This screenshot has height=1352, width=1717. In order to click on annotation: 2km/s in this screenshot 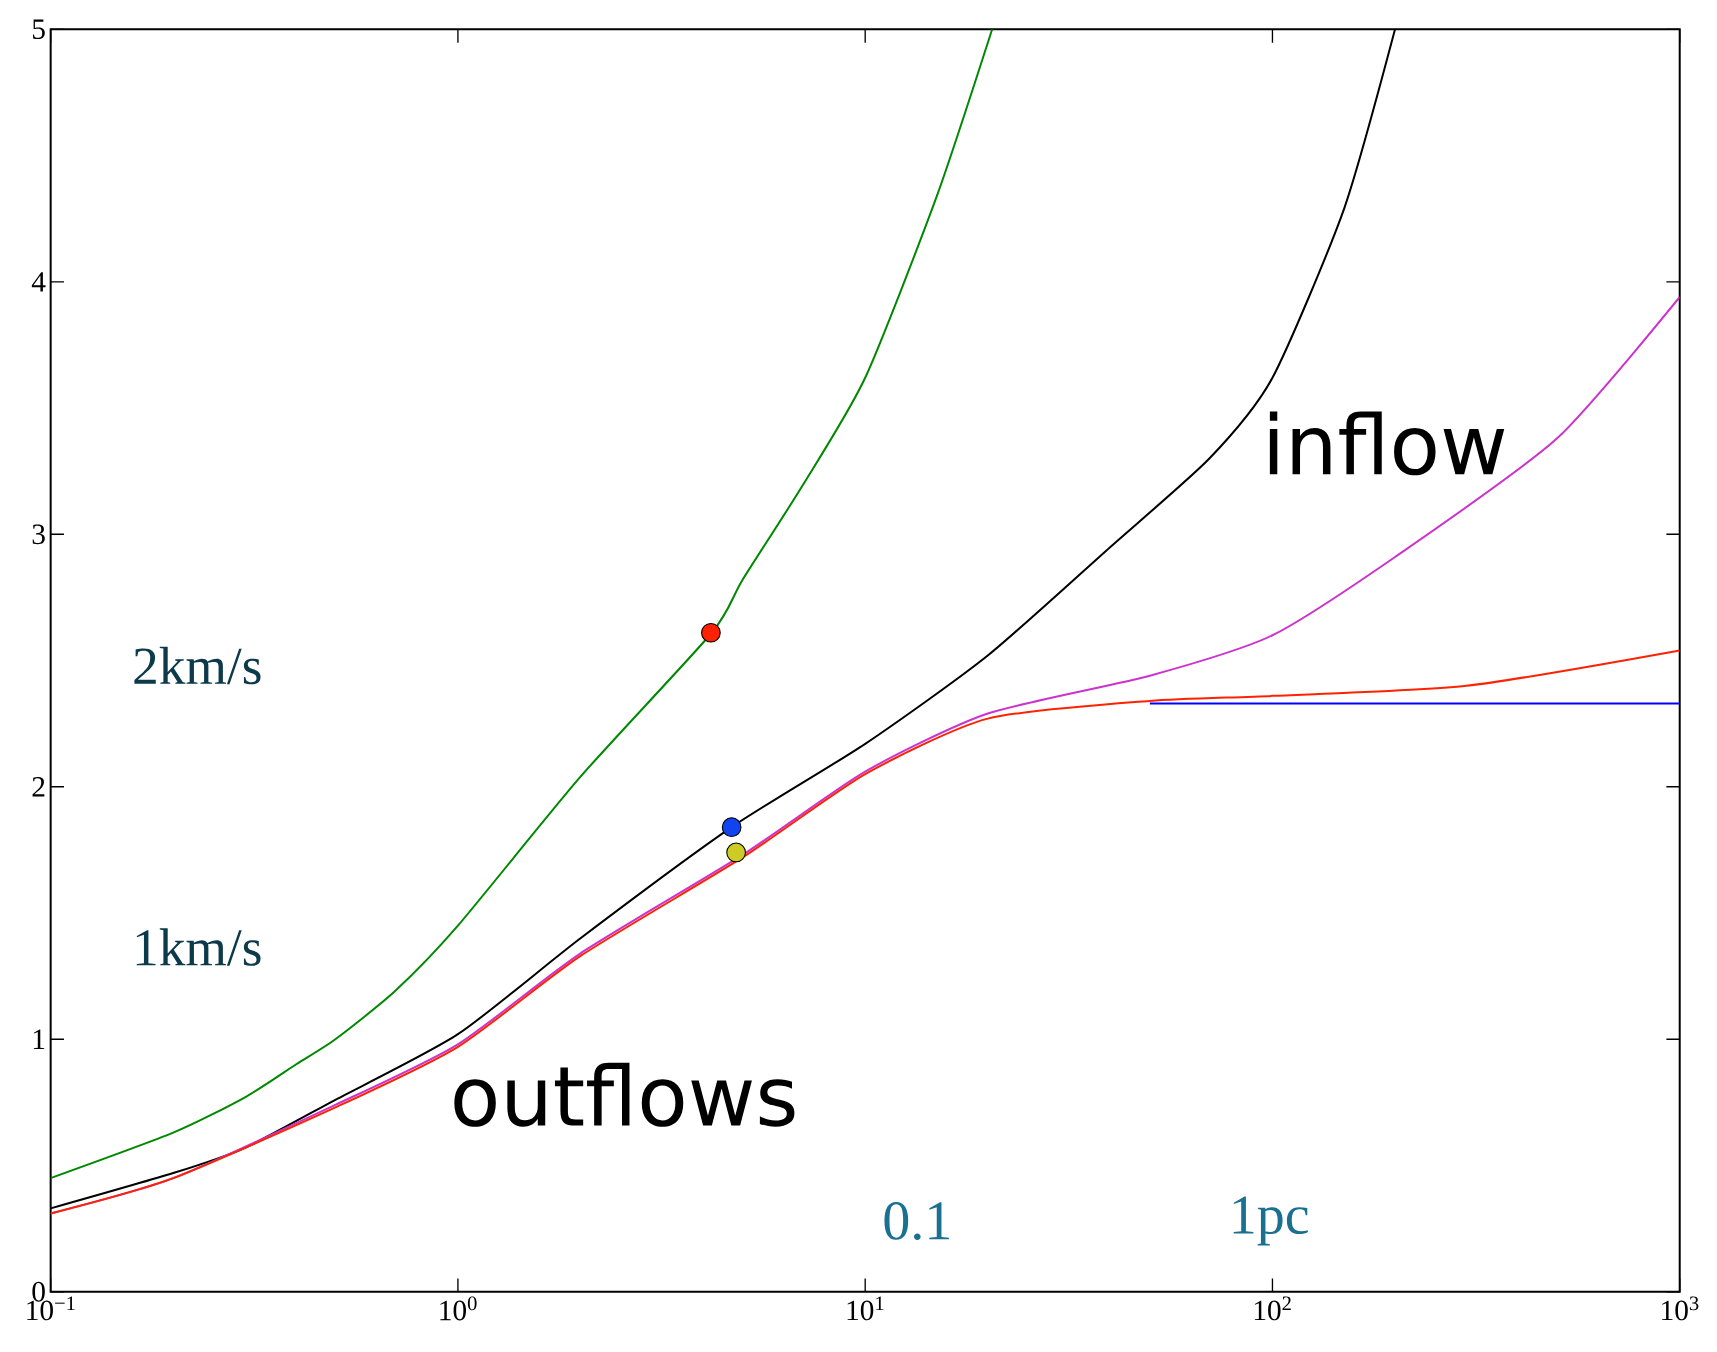, I will do `click(197, 665)`.